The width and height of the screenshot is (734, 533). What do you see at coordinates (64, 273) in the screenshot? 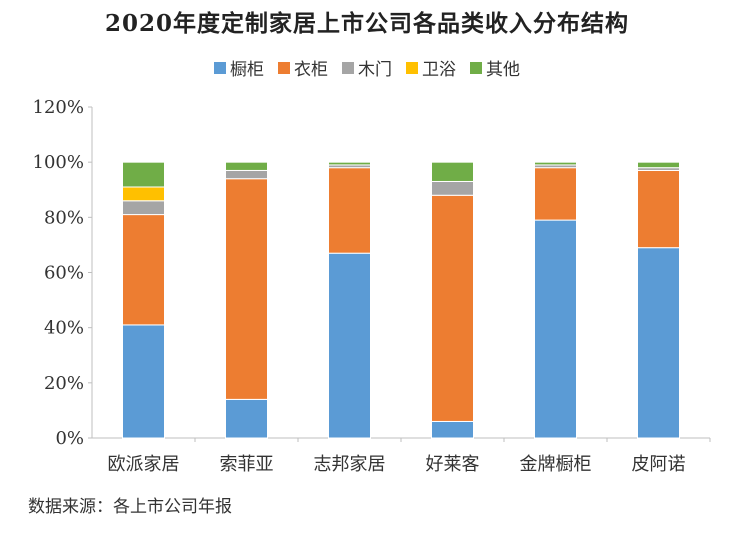
I see `y-tick-label: 60%` at bounding box center [64, 273].